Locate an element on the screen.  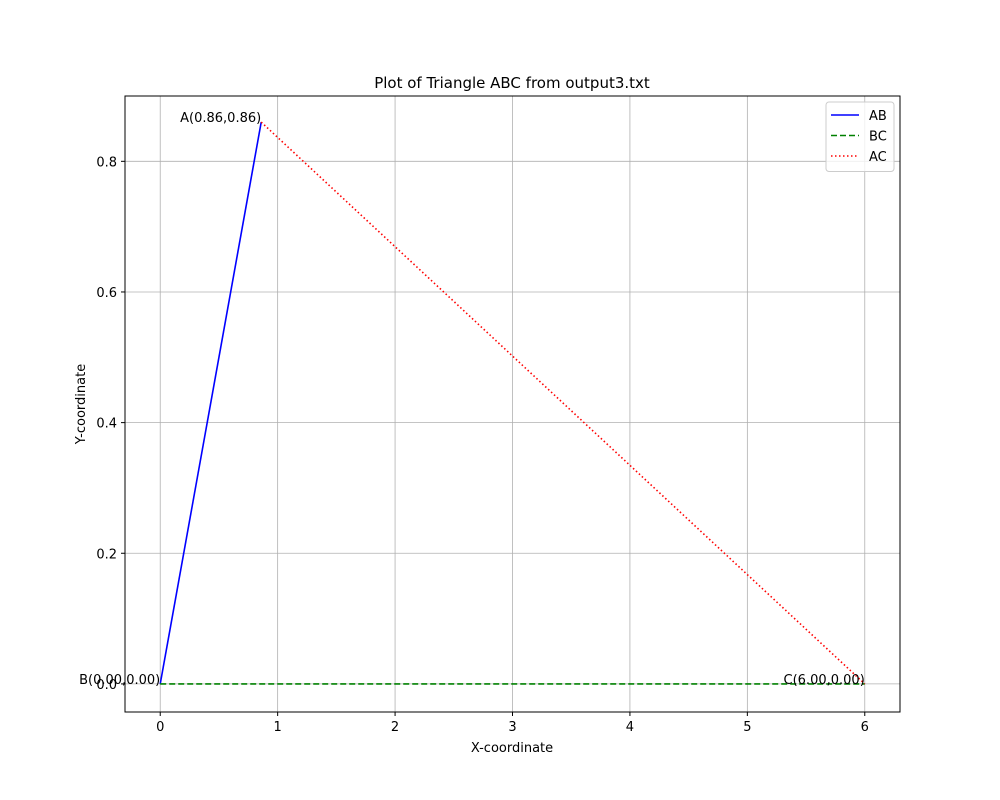
legend: AB BC AC is located at coordinates (860, 136).